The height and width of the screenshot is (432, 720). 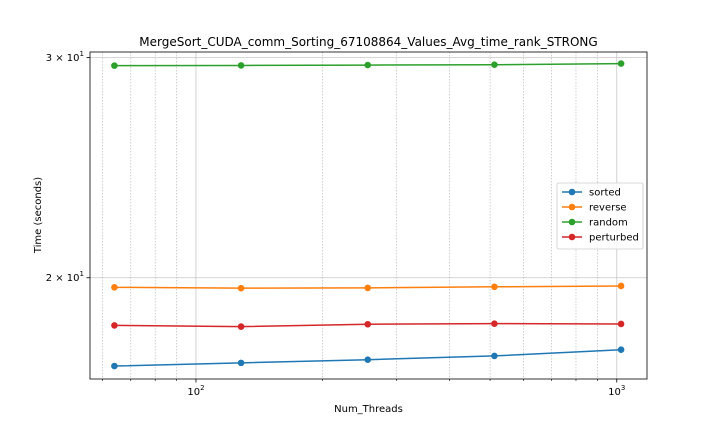 I want to click on series-sorted, so click(x=368, y=358).